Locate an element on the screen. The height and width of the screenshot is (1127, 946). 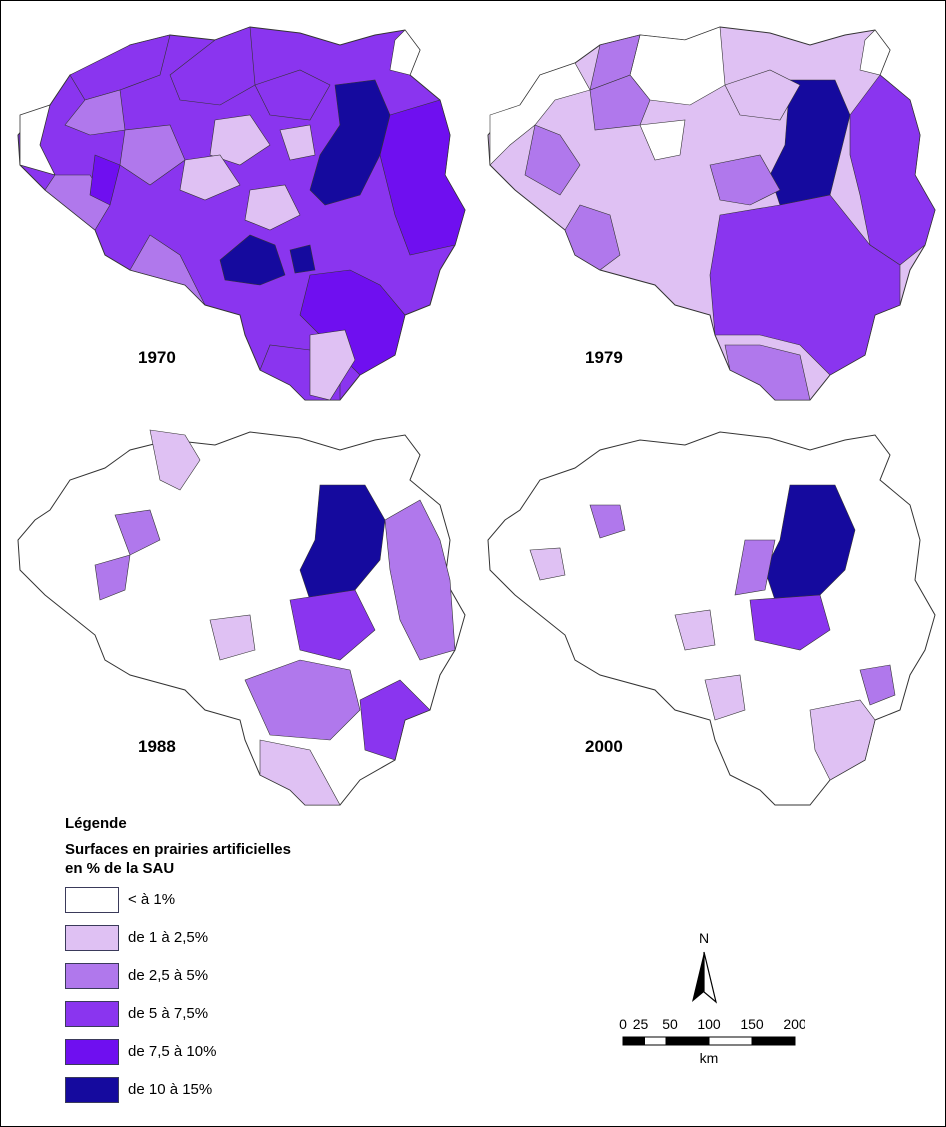
legend-subtitle-line1: Surfaces en prairies artificielles is located at coordinates (178, 849).